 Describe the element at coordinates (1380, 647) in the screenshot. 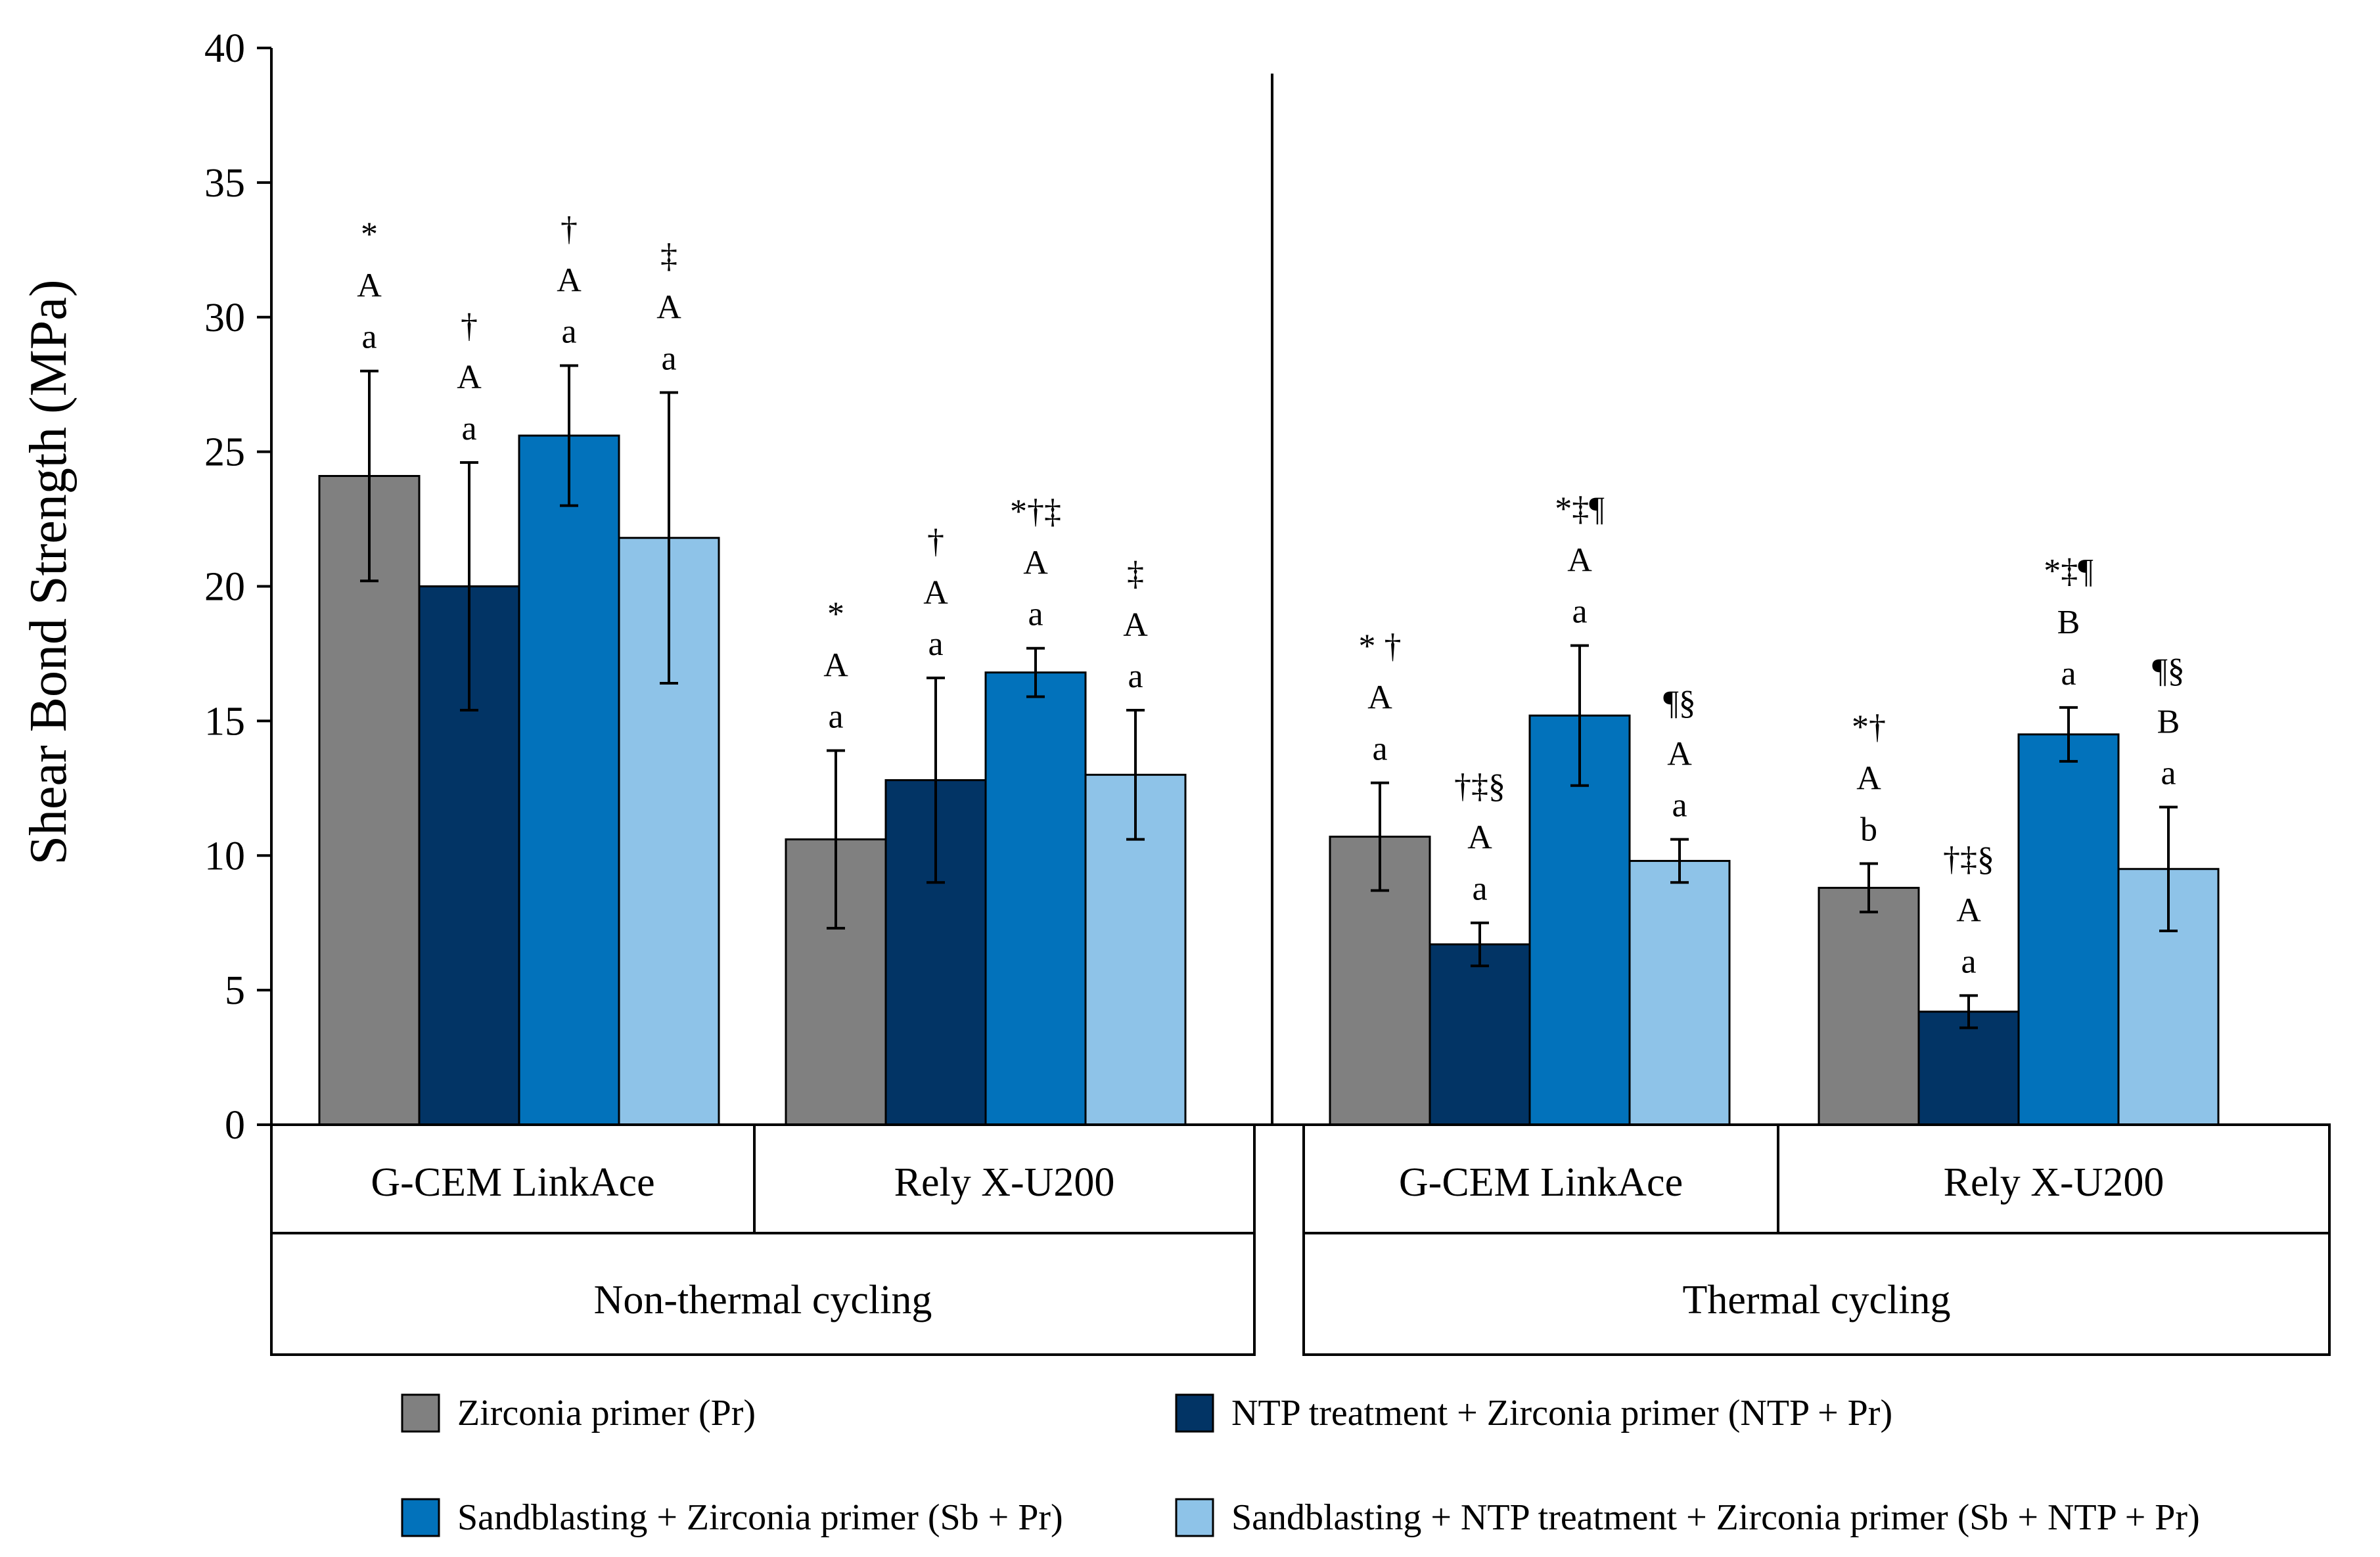

I see `significance-label: * †` at that location.